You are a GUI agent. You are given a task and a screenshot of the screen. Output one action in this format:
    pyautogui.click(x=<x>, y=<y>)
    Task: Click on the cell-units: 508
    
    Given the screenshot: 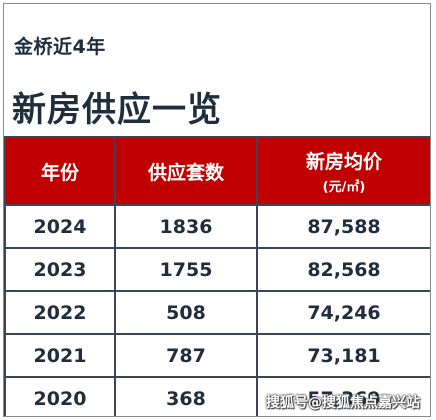 What is the action you would take?
    pyautogui.click(x=186, y=312)
    